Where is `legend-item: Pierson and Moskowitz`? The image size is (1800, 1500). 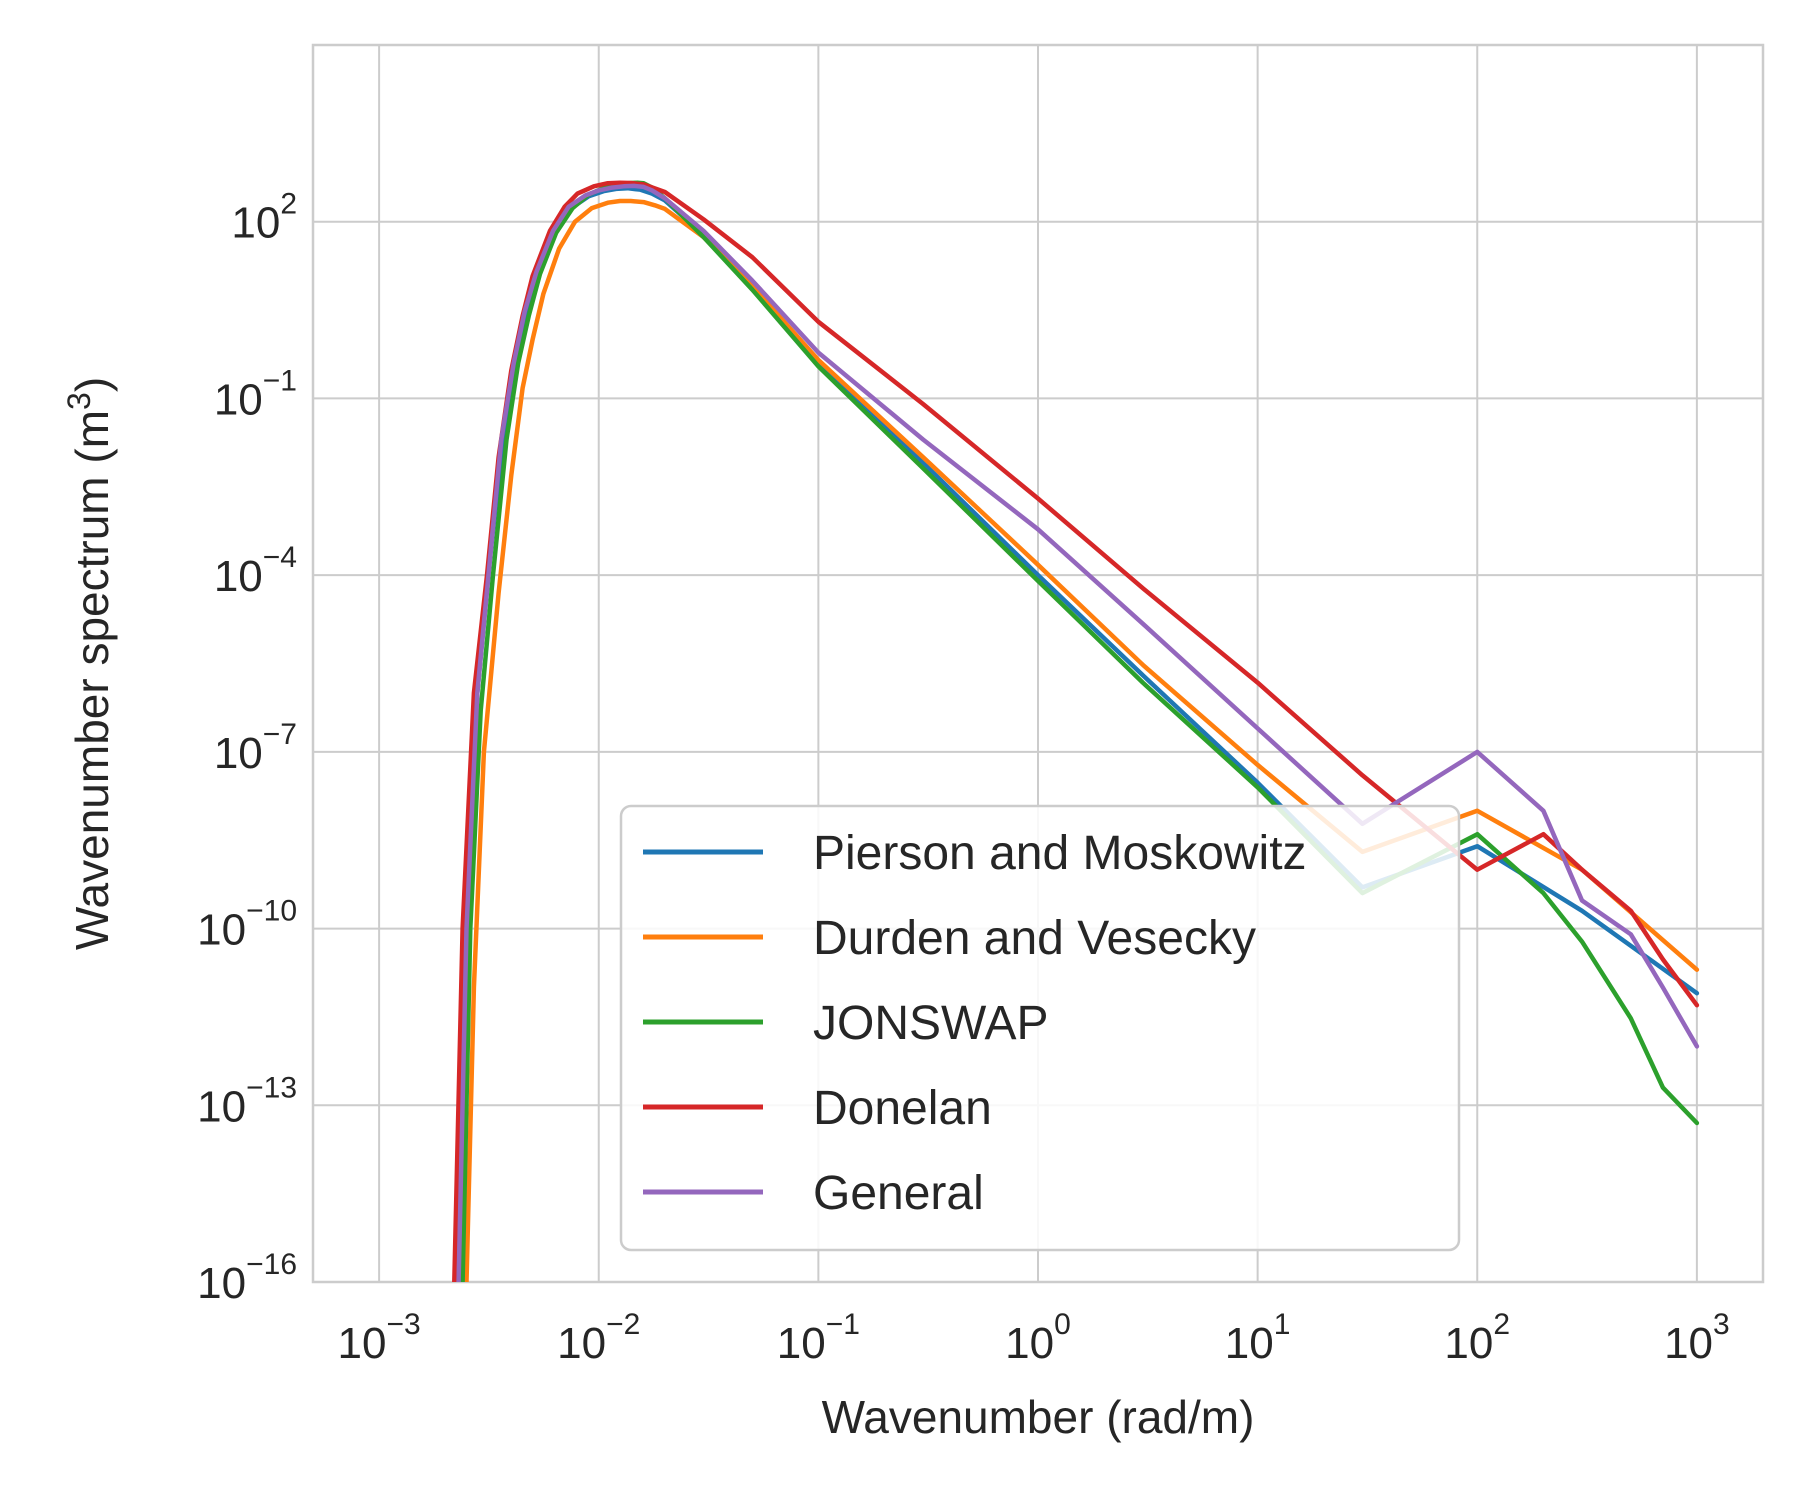
legend-item: Pierson and Moskowitz is located at coordinates (975, 853).